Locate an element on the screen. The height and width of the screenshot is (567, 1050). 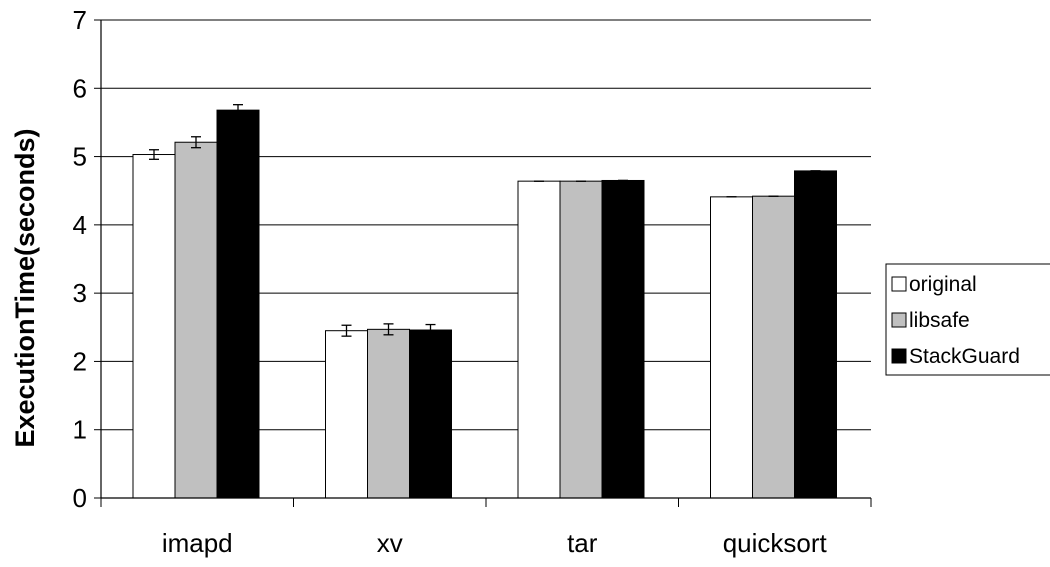
x-tick-label: tar is located at coordinates (582, 543).